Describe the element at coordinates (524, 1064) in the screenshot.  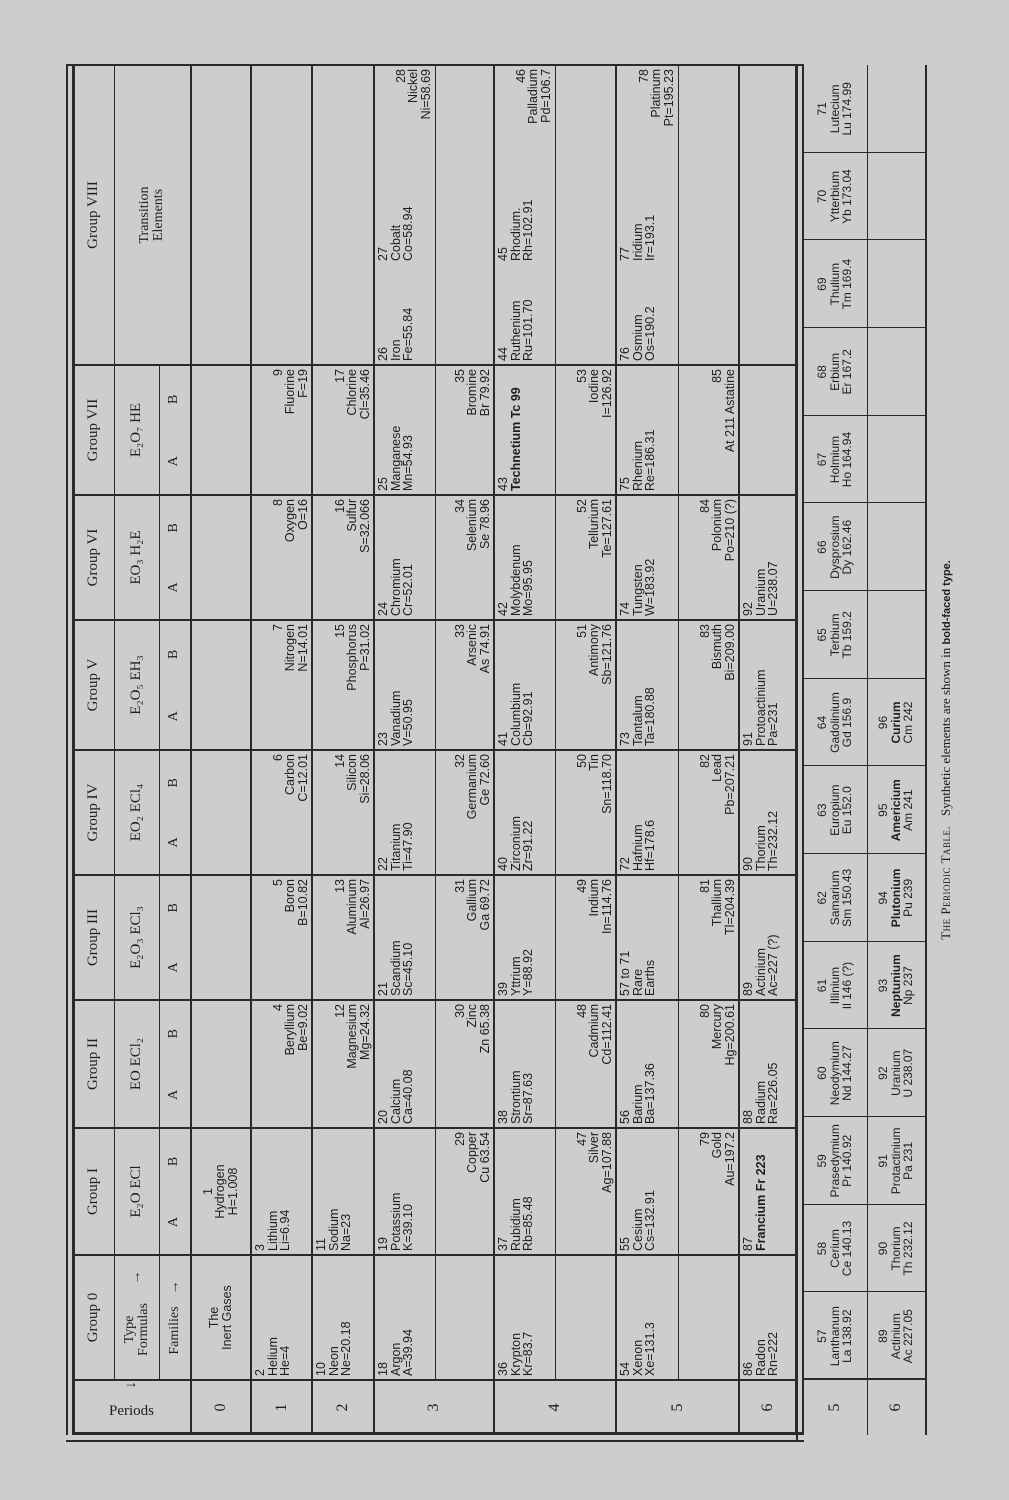
I see `element-cell: 38 Strontium Sr=87.63` at that location.